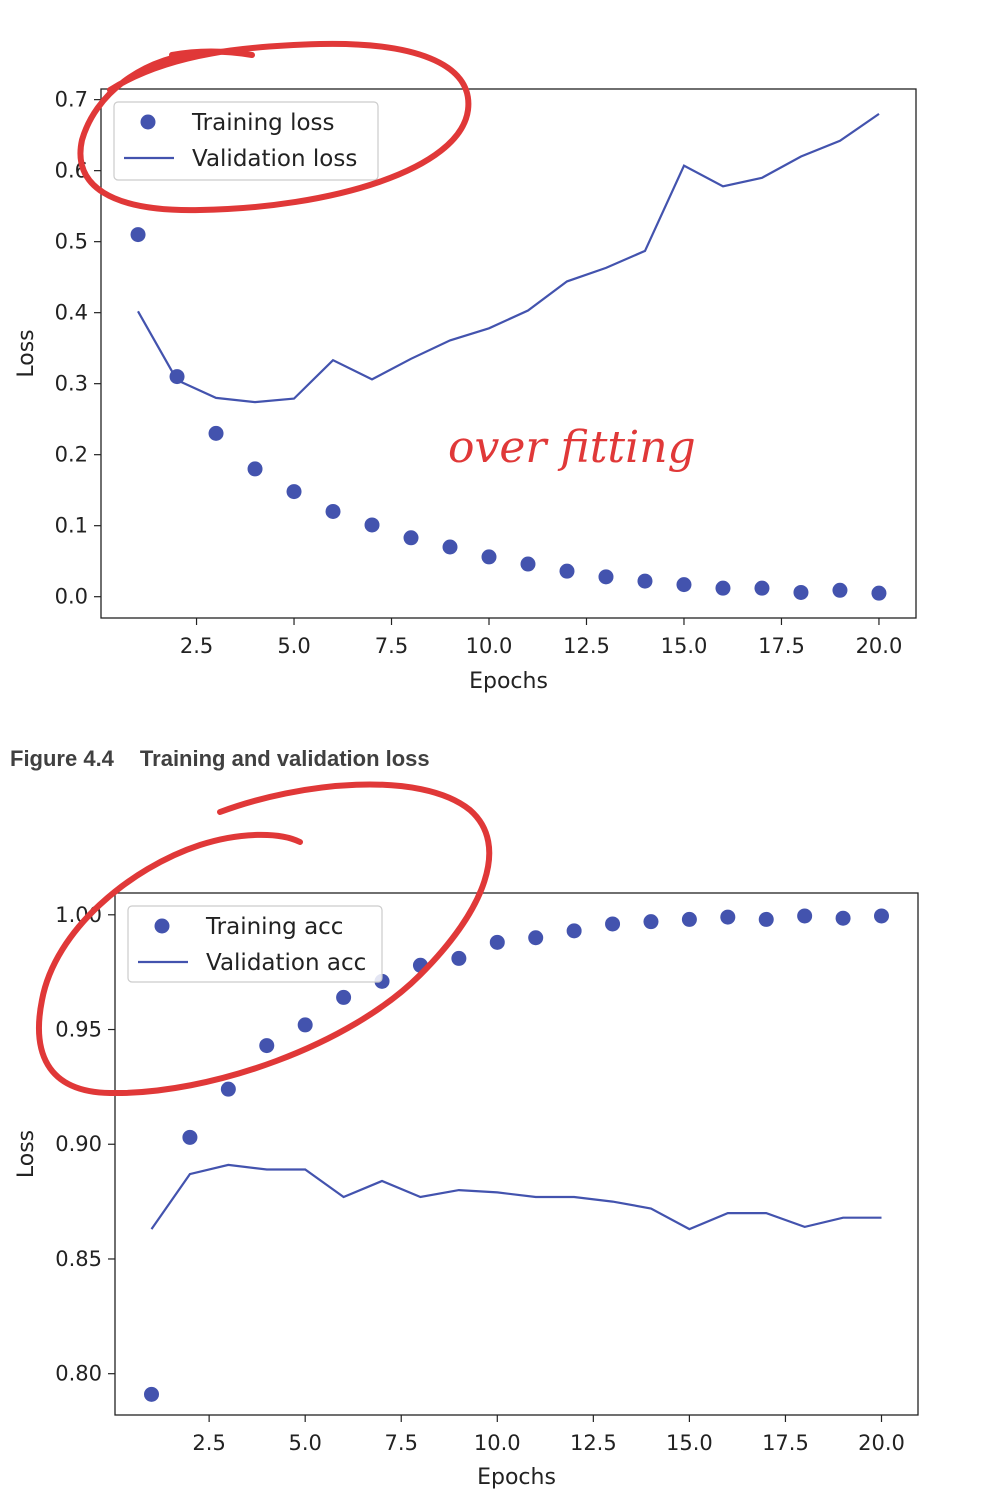 The width and height of the screenshot is (994, 1502). I want to click on y-tick-label: 0.90, so click(78, 1144).